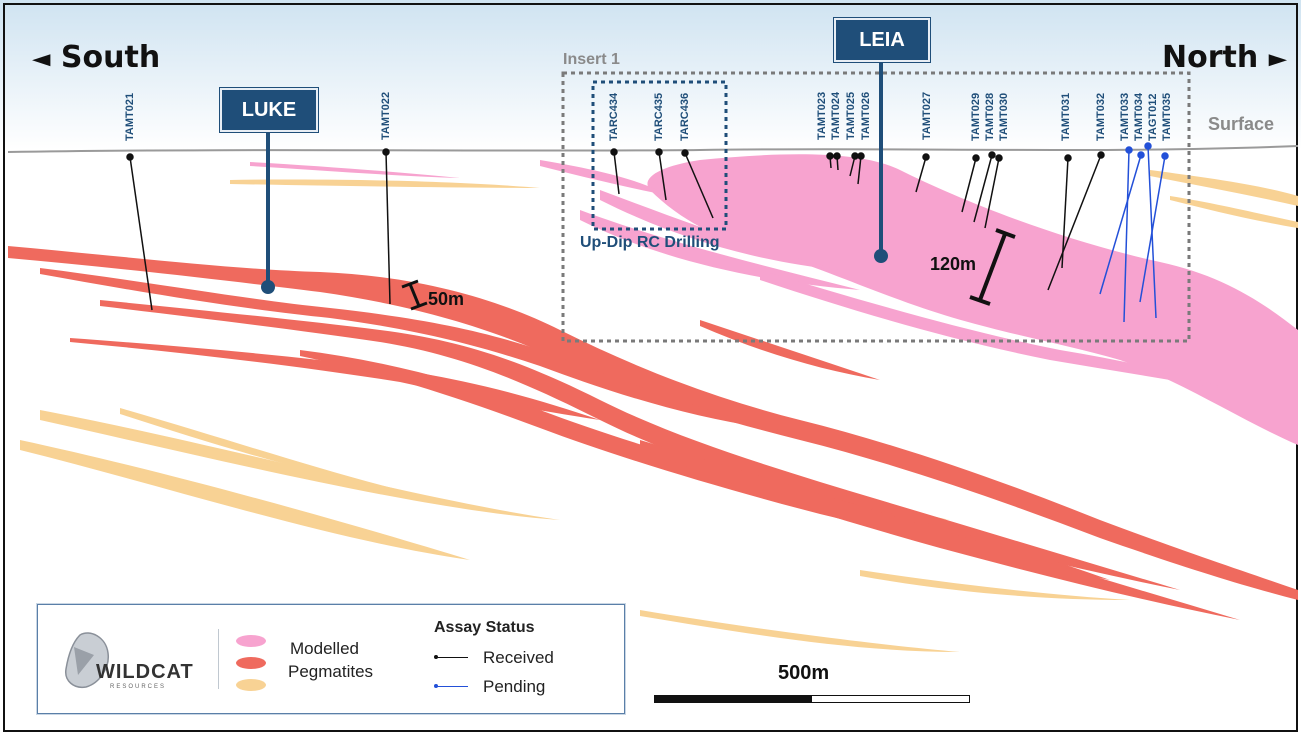 This screenshot has height=735, width=1301. Describe the element at coordinates (324, 648) in the screenshot. I see `legend-pegmatites-1: Modelled` at that location.